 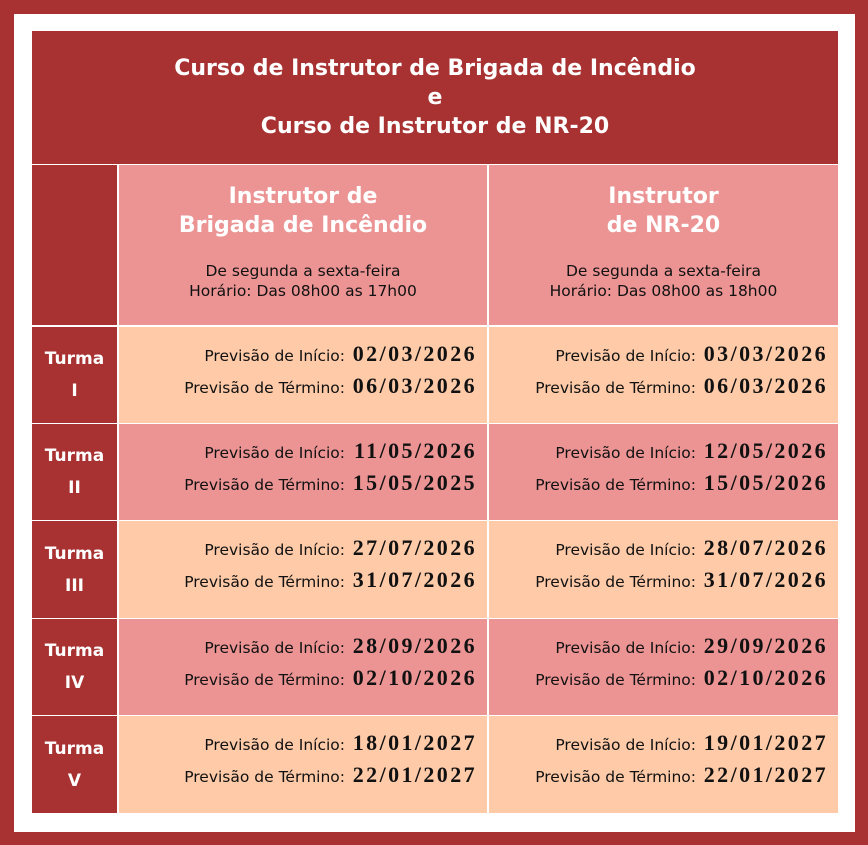 I want to click on turma-label: Turma III, so click(x=74, y=569).